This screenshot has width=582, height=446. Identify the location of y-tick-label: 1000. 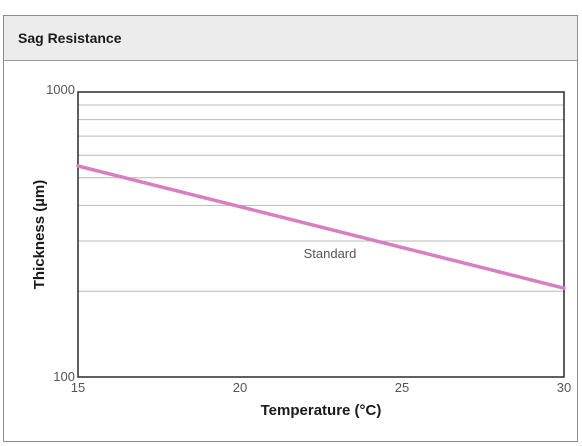
(60, 89).